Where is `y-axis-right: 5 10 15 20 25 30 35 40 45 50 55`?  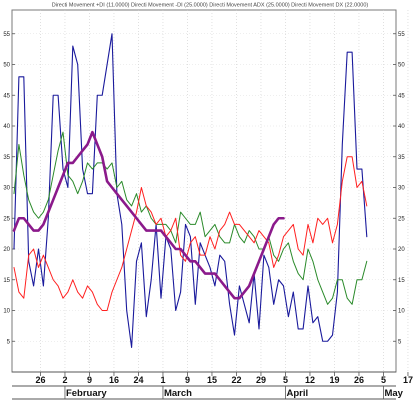
y-axis-right: 5 10 15 20 25 30 35 40 45 50 55 is located at coordinates (399, 188).